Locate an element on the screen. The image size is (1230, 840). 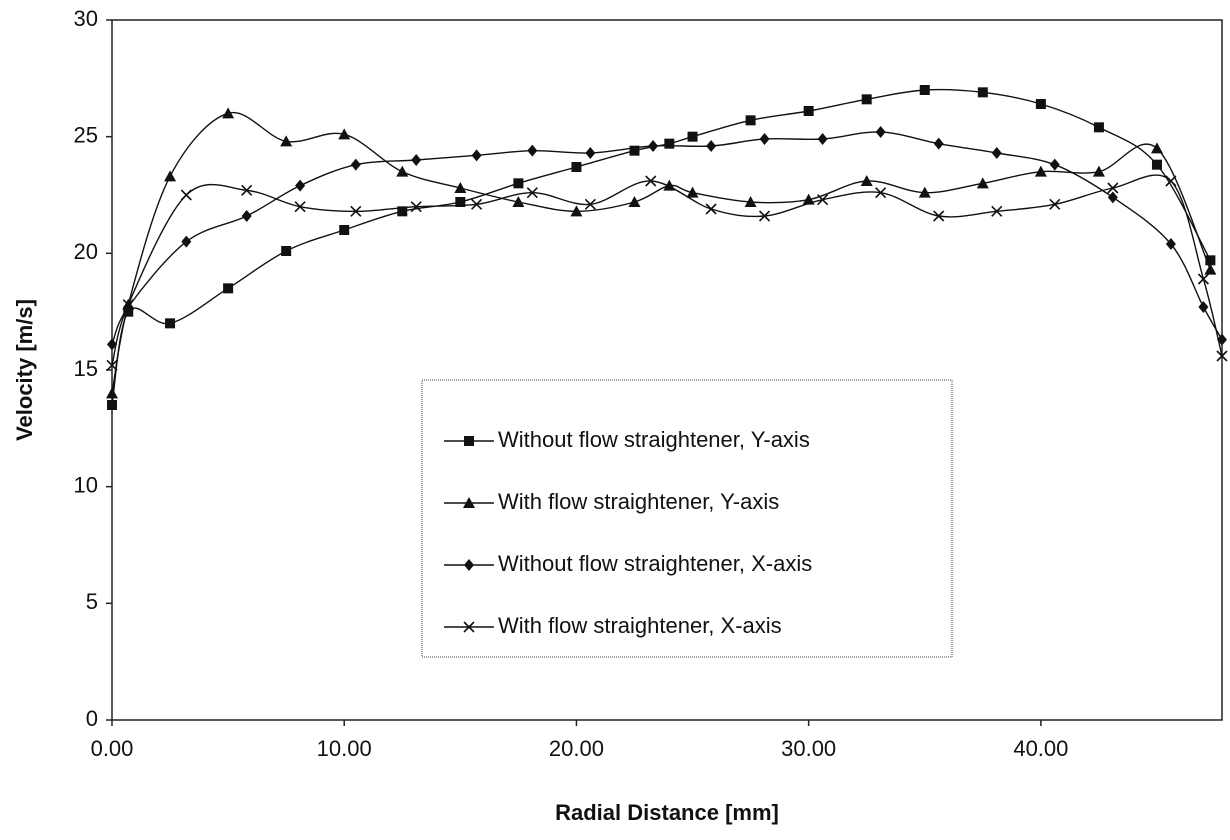
x-tick-label: 40.00 is located at coordinates (1040, 748).